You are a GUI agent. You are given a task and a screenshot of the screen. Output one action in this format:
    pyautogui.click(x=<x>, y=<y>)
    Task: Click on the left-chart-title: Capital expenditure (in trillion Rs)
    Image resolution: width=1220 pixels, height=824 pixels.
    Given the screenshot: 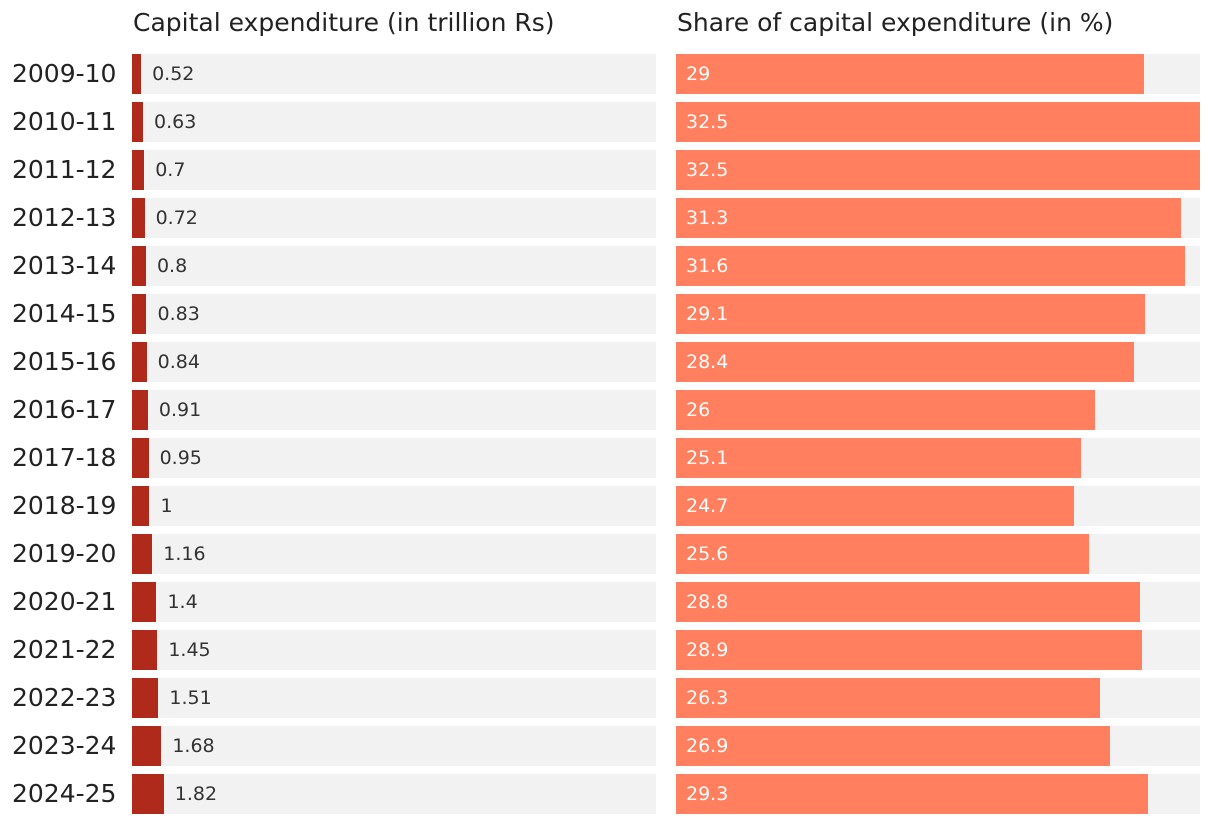 What is the action you would take?
    pyautogui.click(x=344, y=22)
    